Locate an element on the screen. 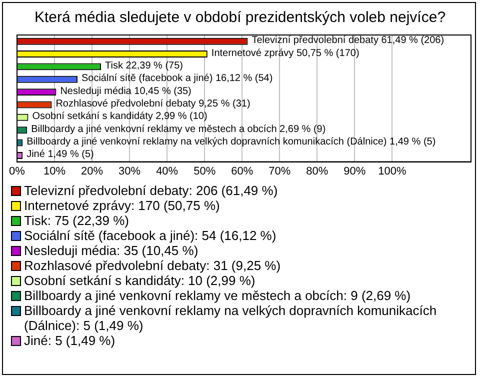 This screenshot has width=480, height=379. data-label: Tisk 22,39 % (75) is located at coordinates (144, 66).